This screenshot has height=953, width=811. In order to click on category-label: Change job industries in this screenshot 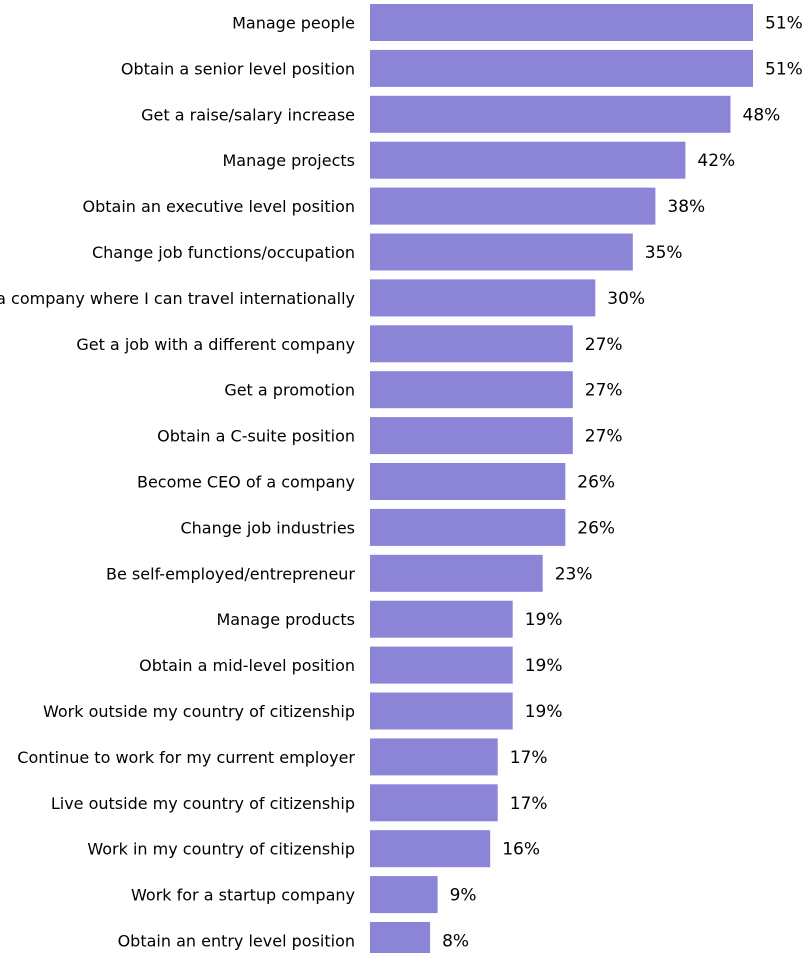, I will do `click(267, 527)`.